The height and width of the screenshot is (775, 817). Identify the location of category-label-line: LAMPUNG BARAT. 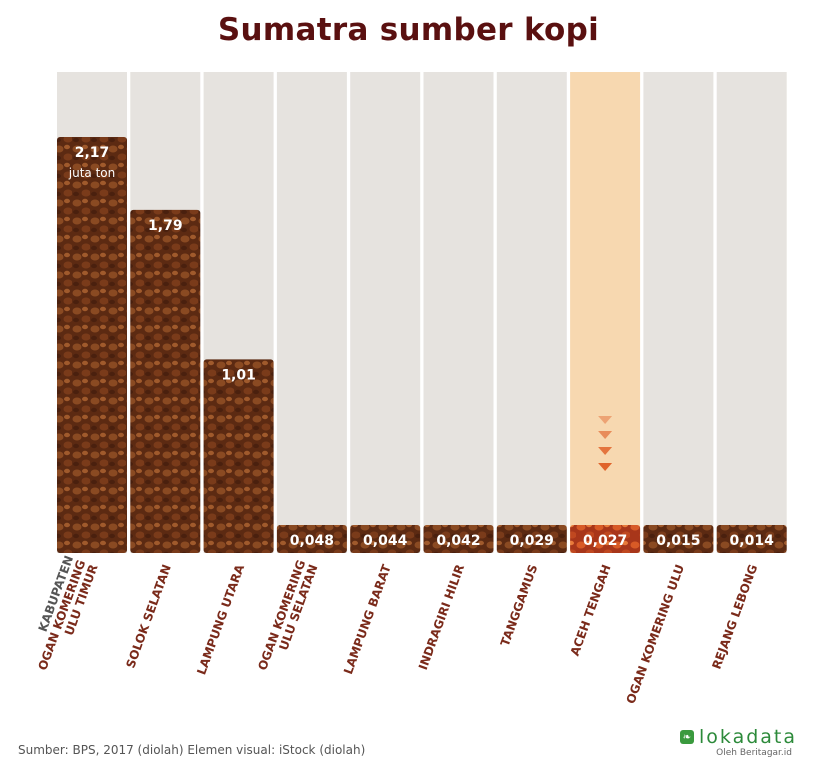
(367, 619).